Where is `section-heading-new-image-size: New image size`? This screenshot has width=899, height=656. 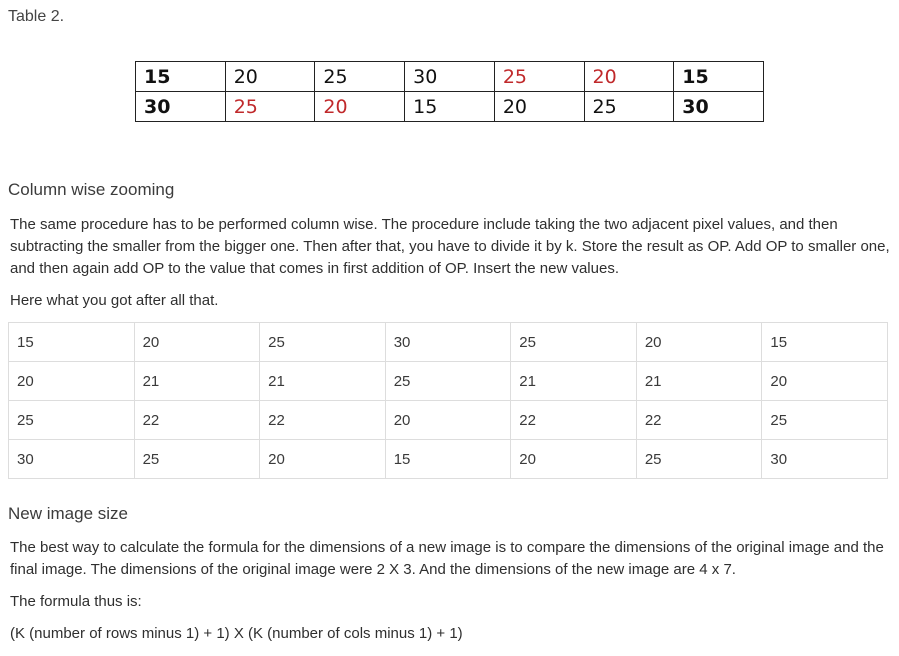
section-heading-new-image-size: New image size is located at coordinates (68, 513).